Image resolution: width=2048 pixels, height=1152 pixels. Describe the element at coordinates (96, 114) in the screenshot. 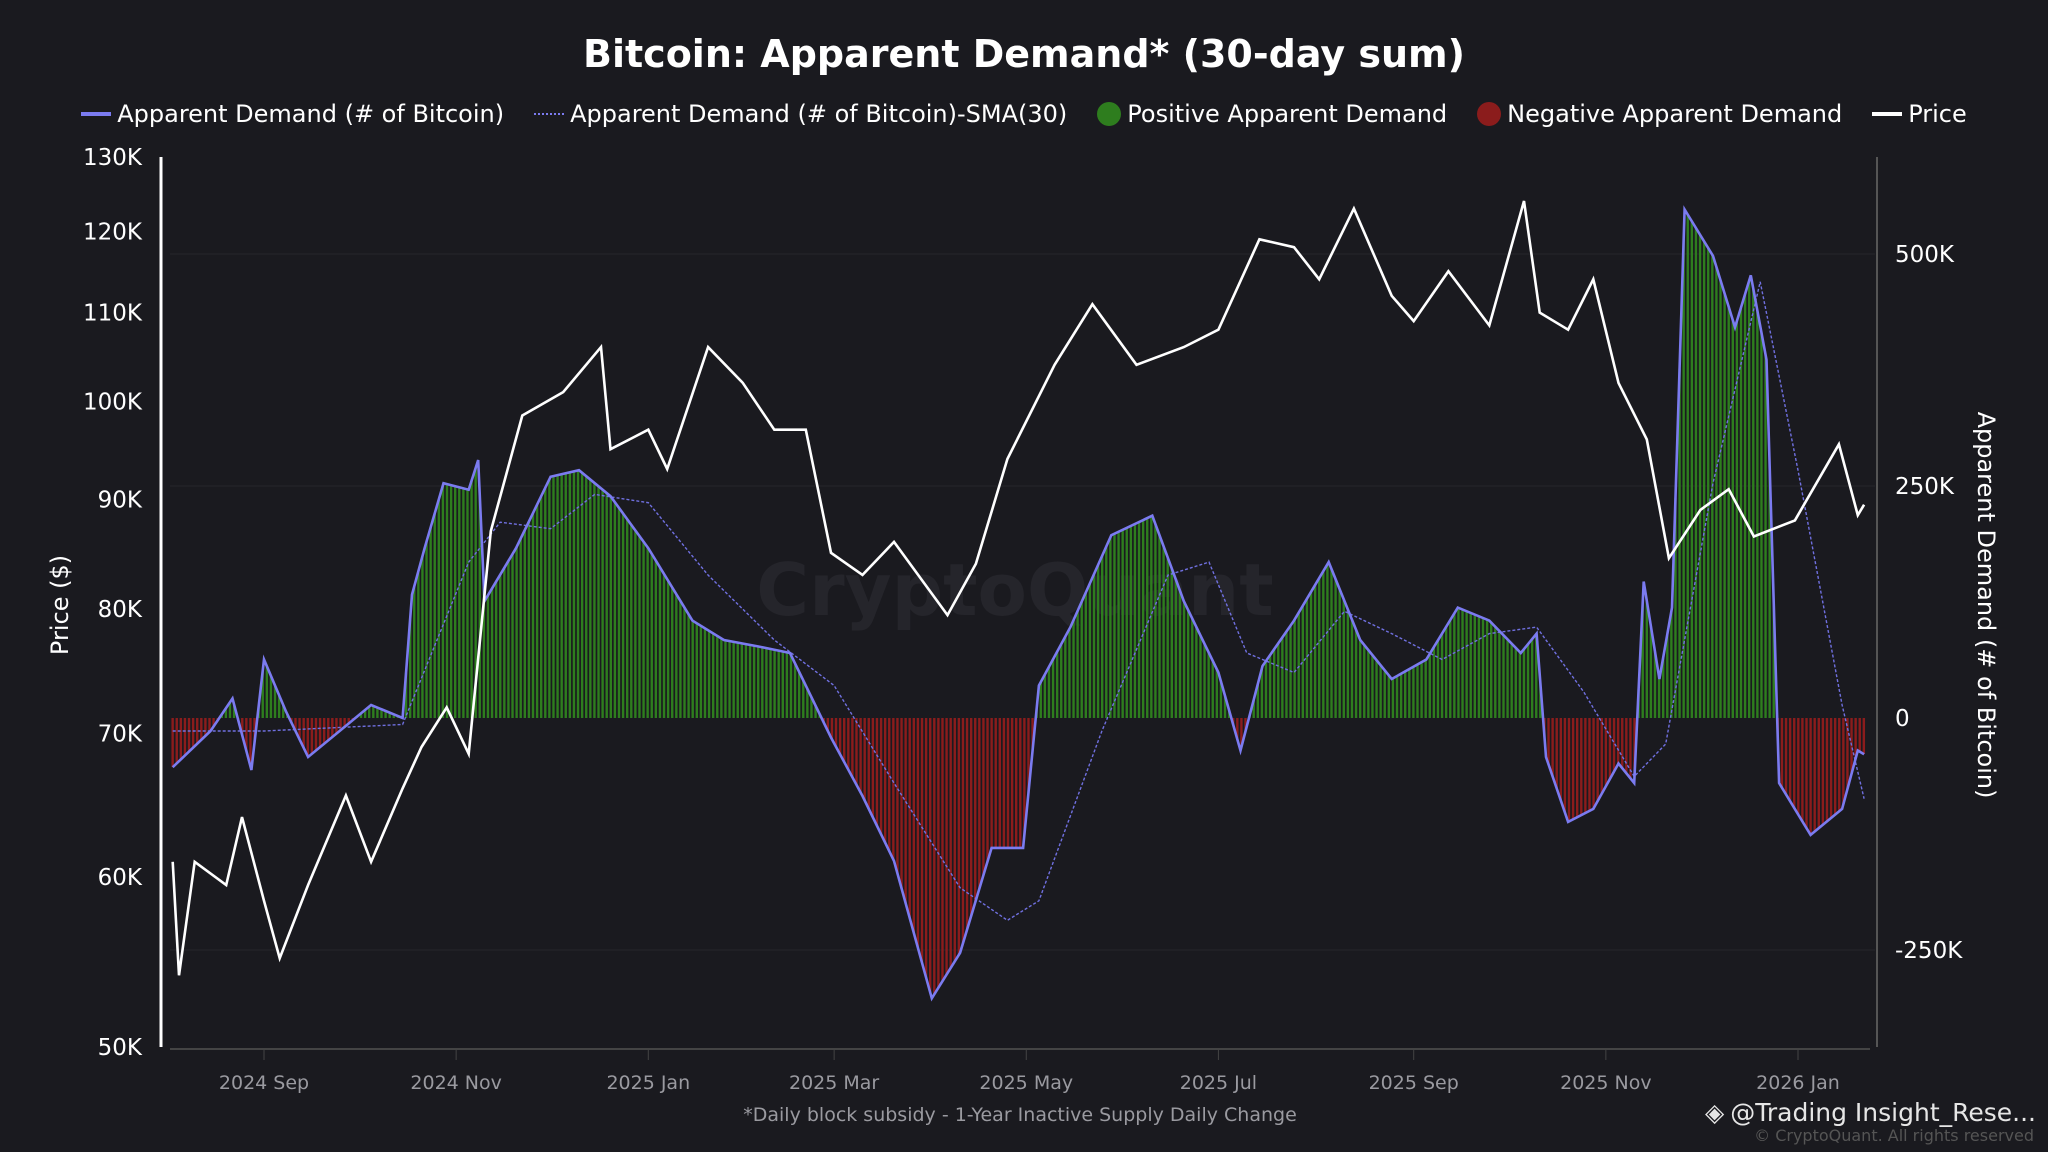

I see `line-swatch-icon` at that location.